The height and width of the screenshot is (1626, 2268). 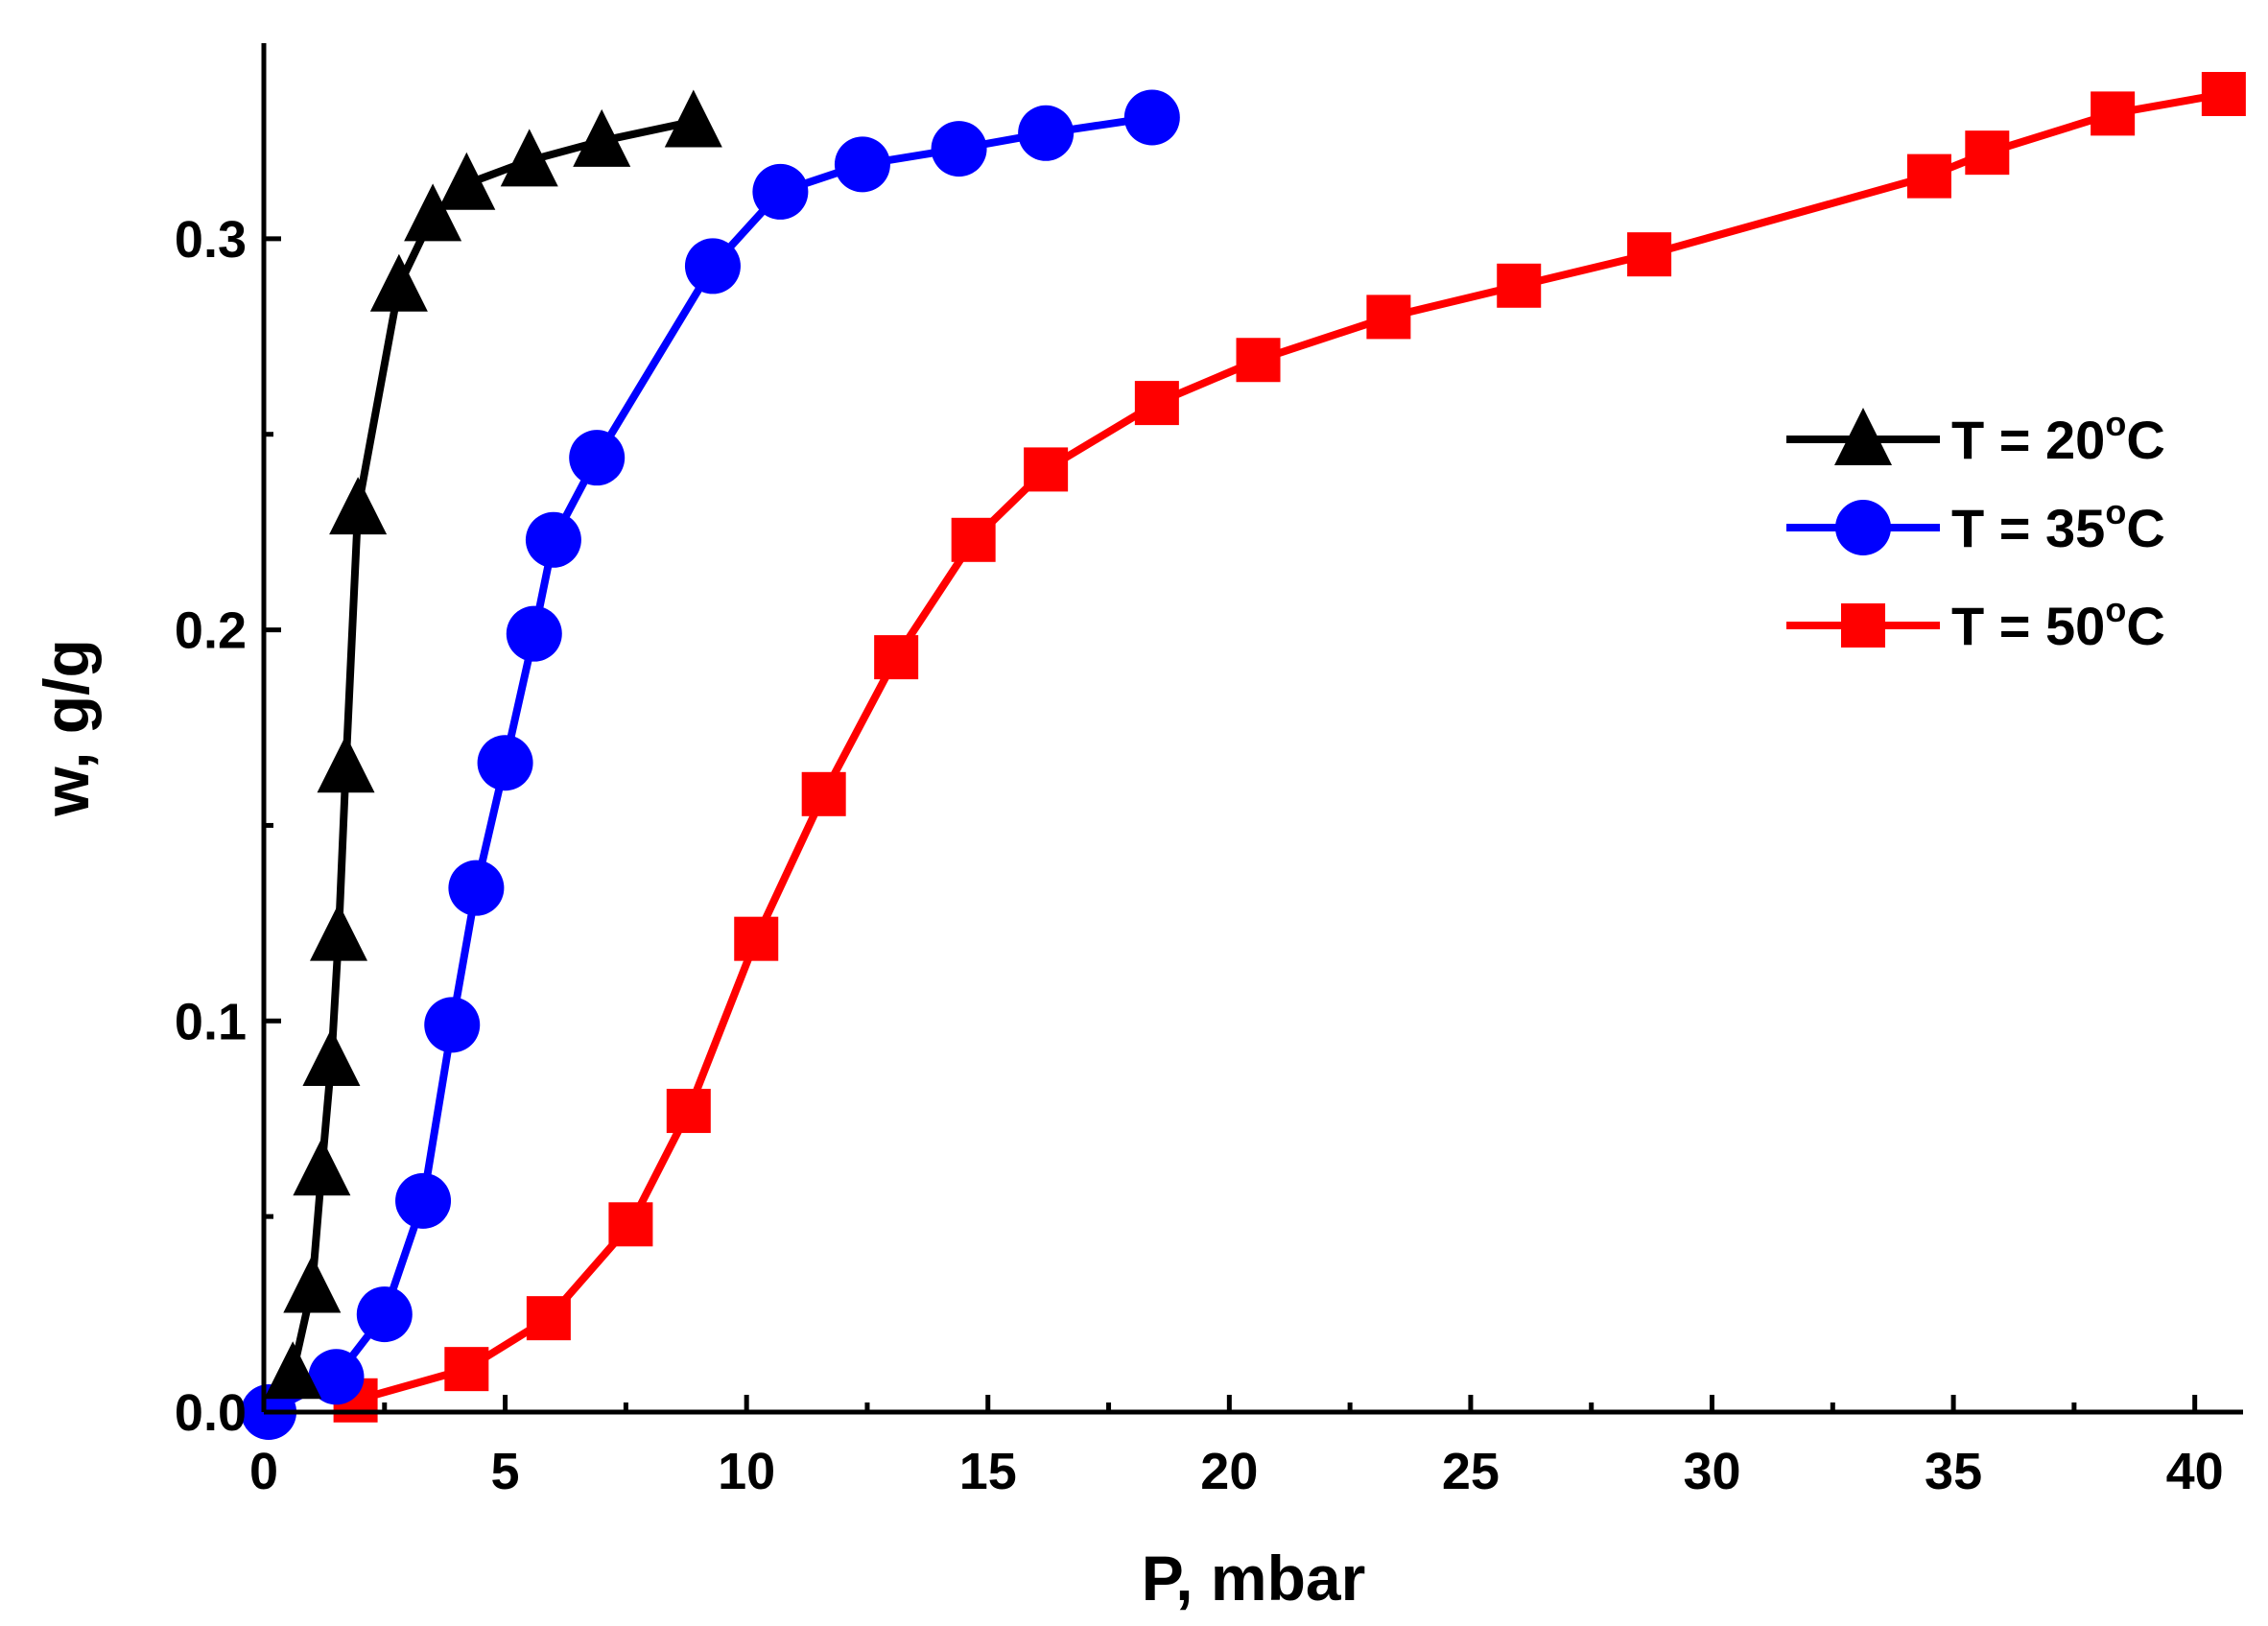 I want to click on x-tick-label: 20, so click(x=1229, y=1471).